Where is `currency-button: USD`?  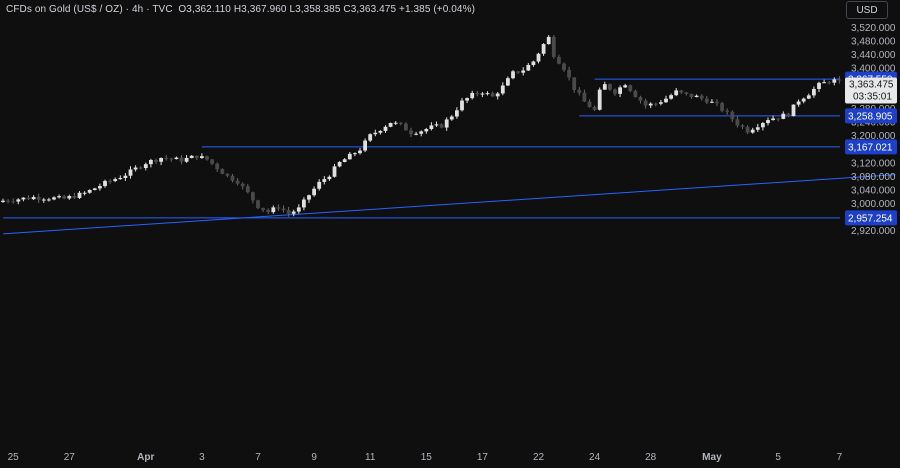 currency-button: USD is located at coordinates (867, 10).